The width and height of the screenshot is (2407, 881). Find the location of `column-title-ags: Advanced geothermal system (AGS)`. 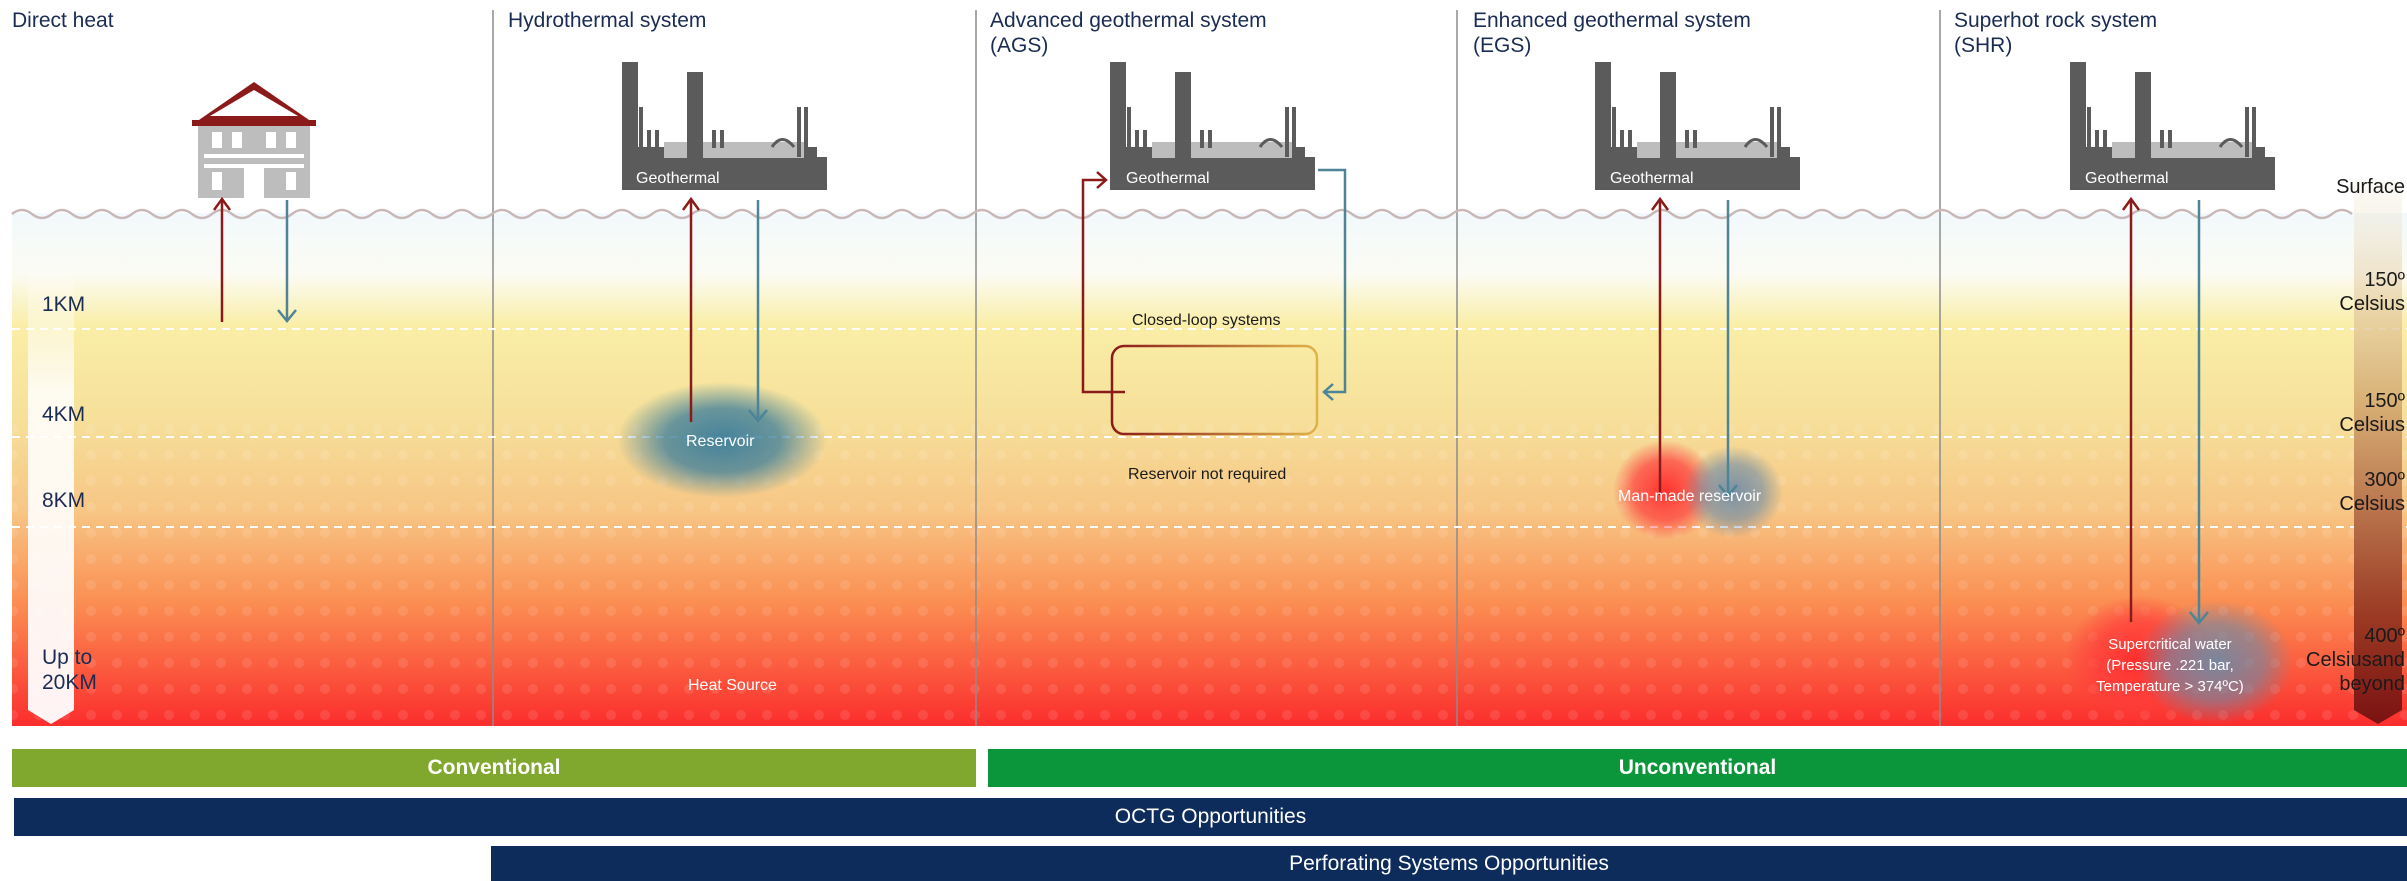

column-title-ags: Advanced geothermal system (AGS) is located at coordinates (1128, 33).